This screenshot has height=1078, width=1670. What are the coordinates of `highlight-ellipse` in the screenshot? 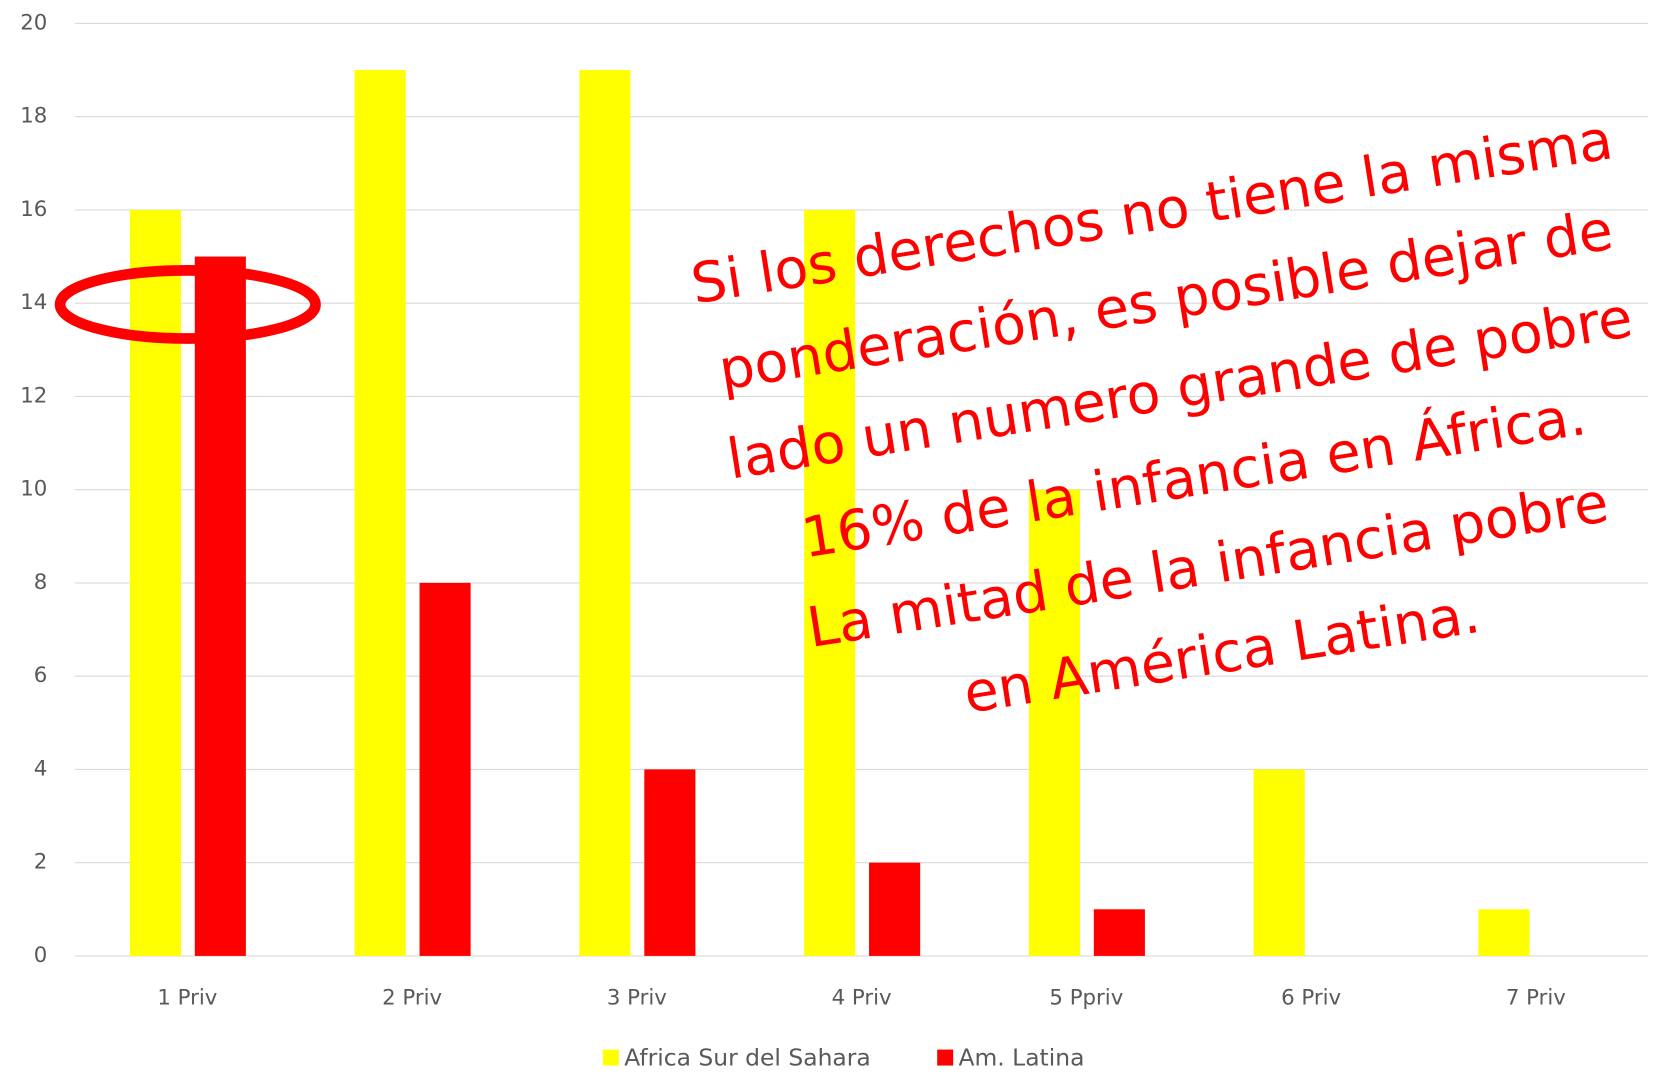 It's located at (187, 304).